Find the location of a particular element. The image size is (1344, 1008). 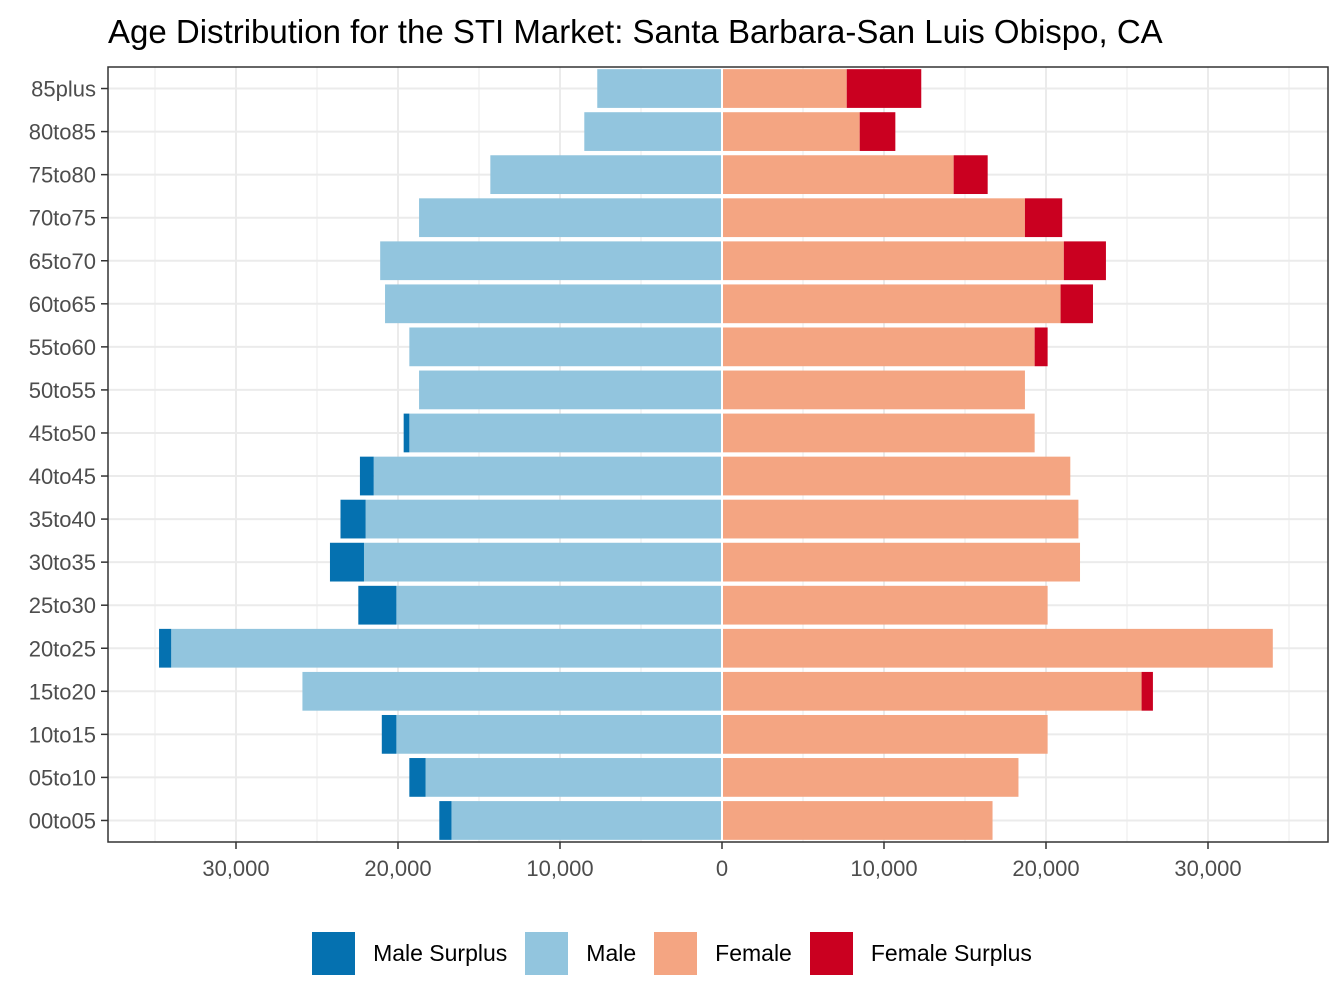

legend-item-female: Female is located at coordinates (723, 953).